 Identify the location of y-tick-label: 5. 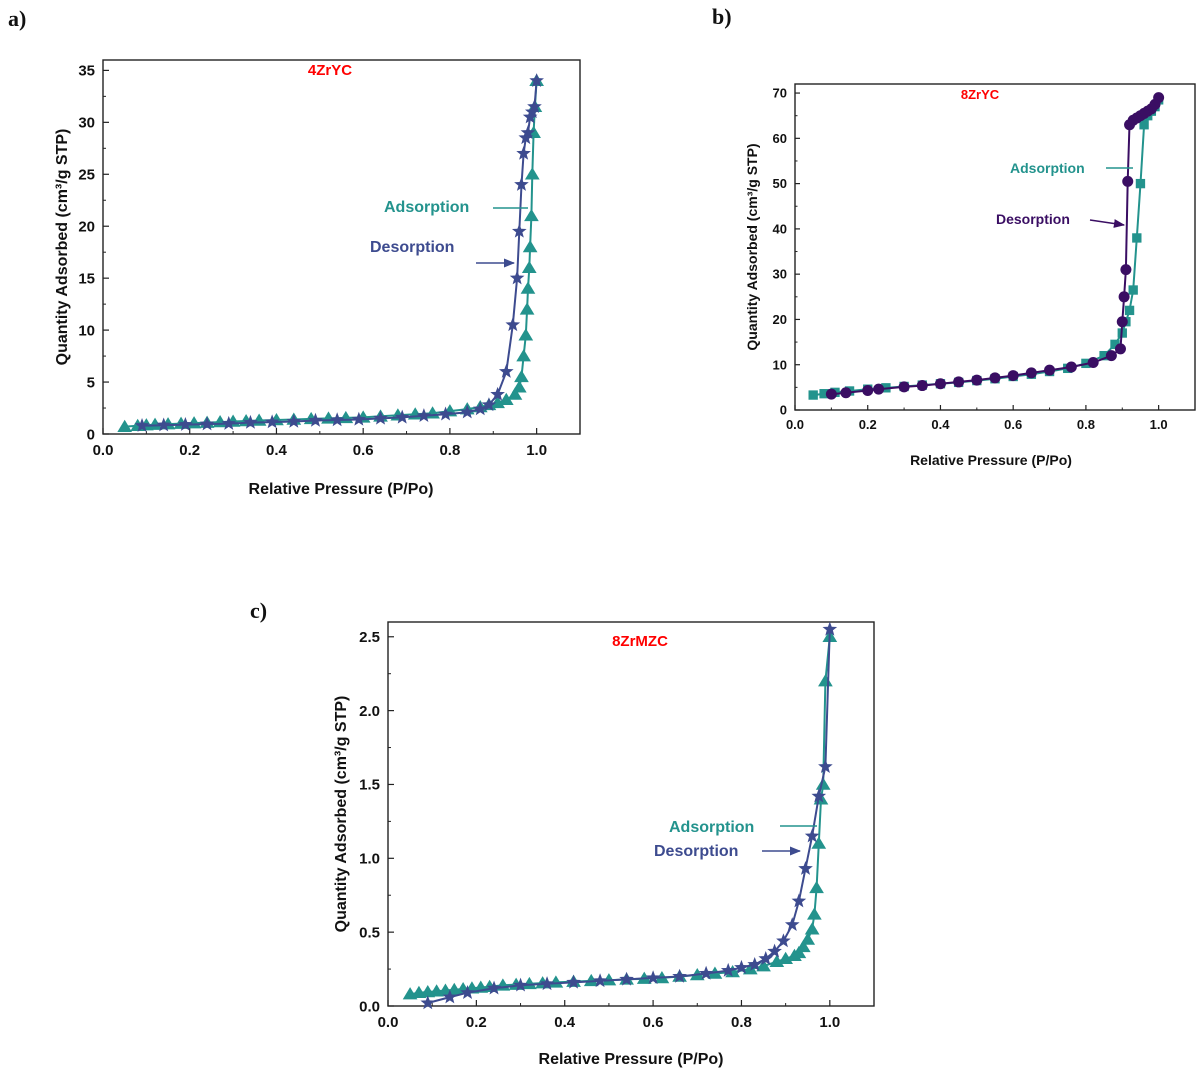
(91, 382).